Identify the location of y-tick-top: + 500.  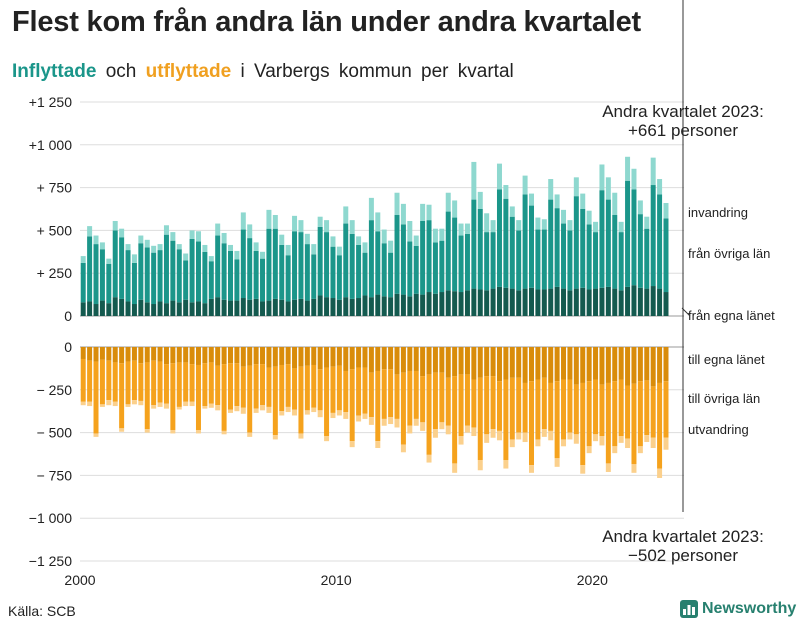
(55, 230).